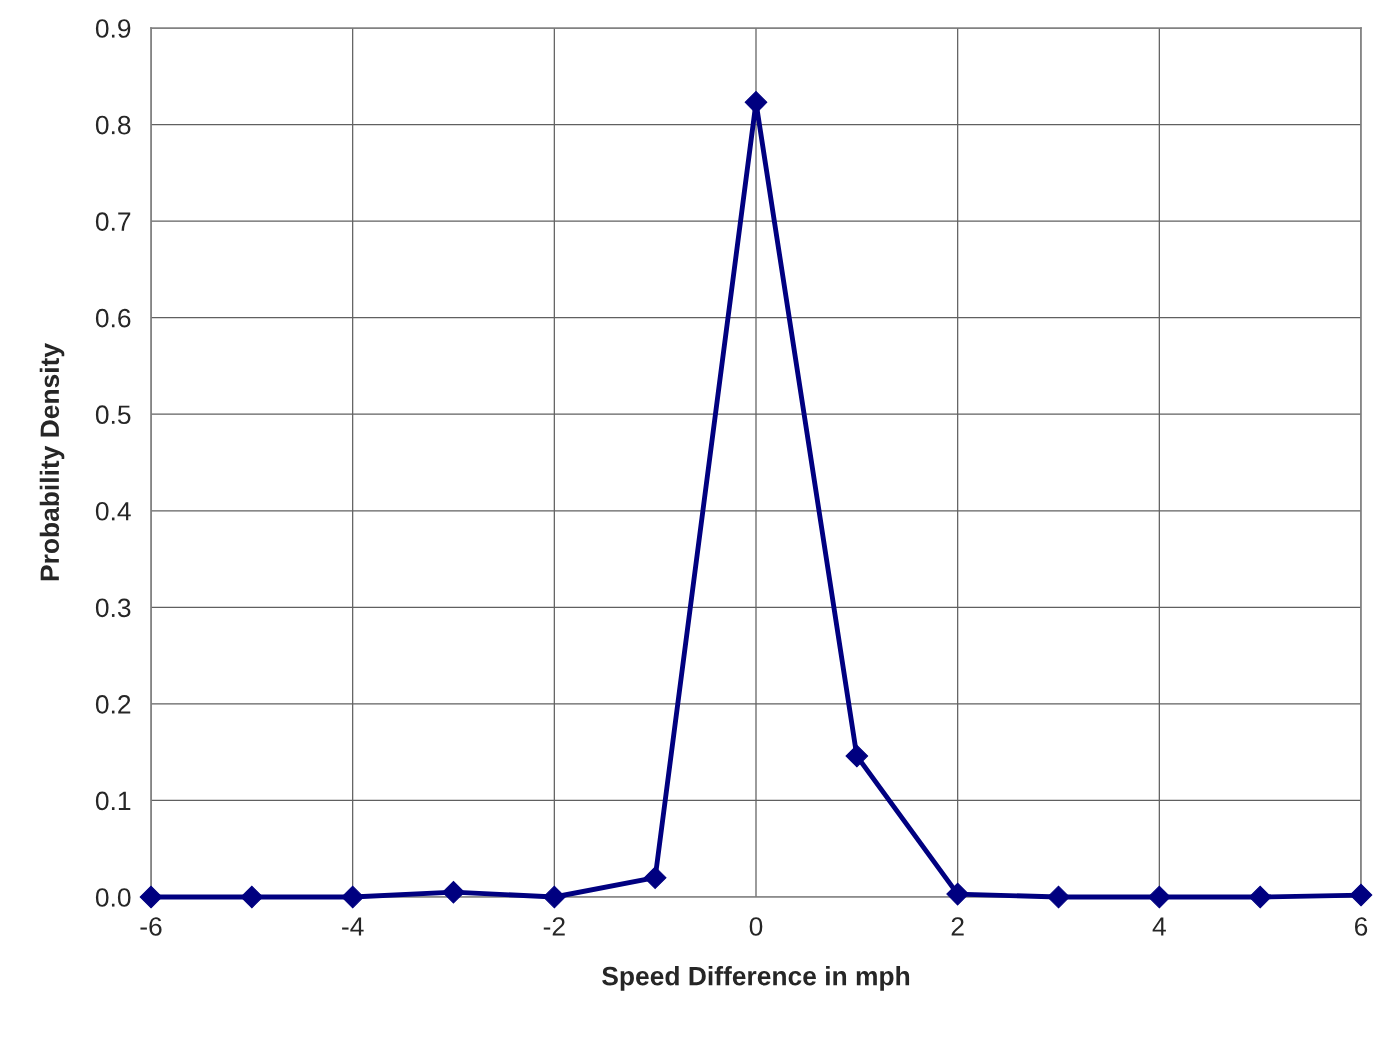 The width and height of the screenshot is (1387, 1040). I want to click on x-tick-label: -6, so click(151, 926).